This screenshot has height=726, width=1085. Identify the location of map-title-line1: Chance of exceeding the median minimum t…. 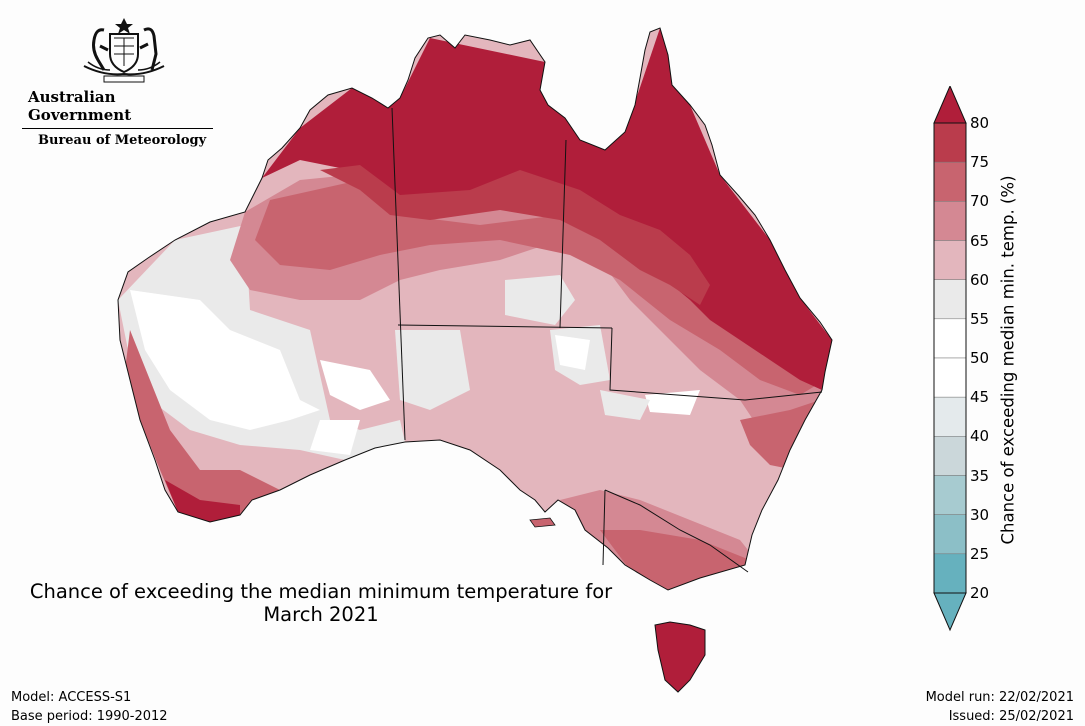
(321, 591).